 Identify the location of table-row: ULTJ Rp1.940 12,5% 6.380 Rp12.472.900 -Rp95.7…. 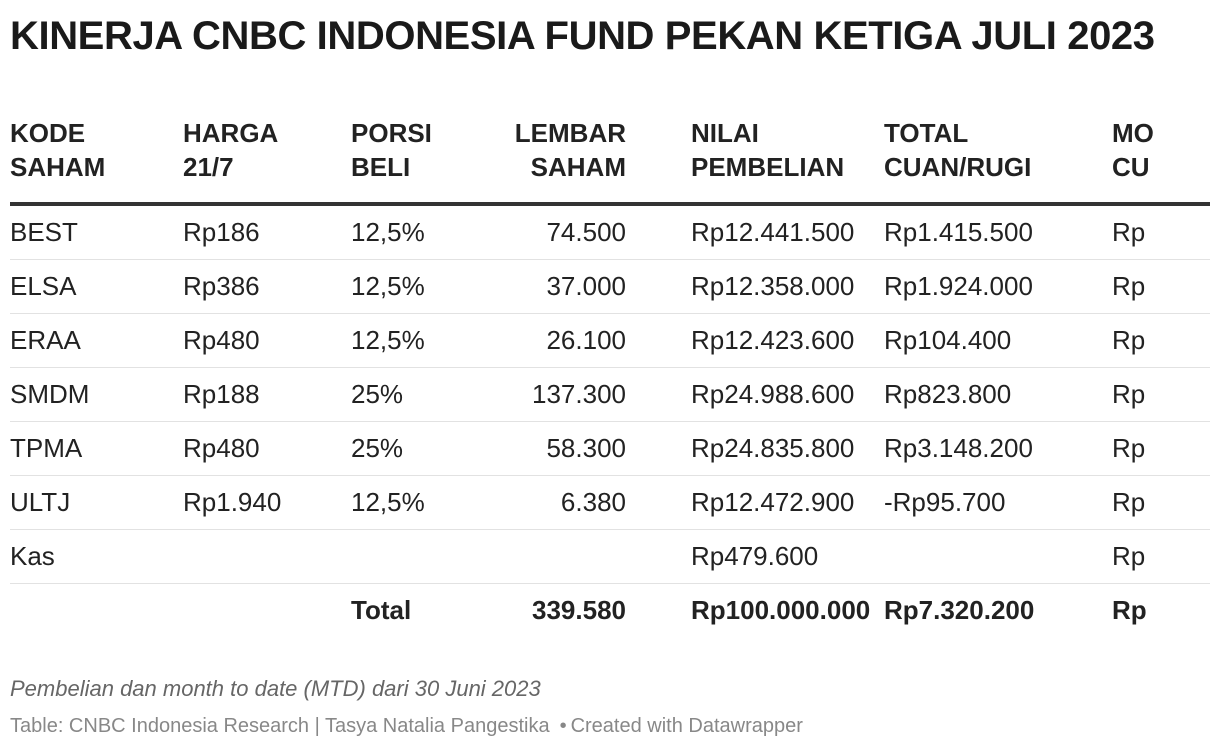
(610, 502).